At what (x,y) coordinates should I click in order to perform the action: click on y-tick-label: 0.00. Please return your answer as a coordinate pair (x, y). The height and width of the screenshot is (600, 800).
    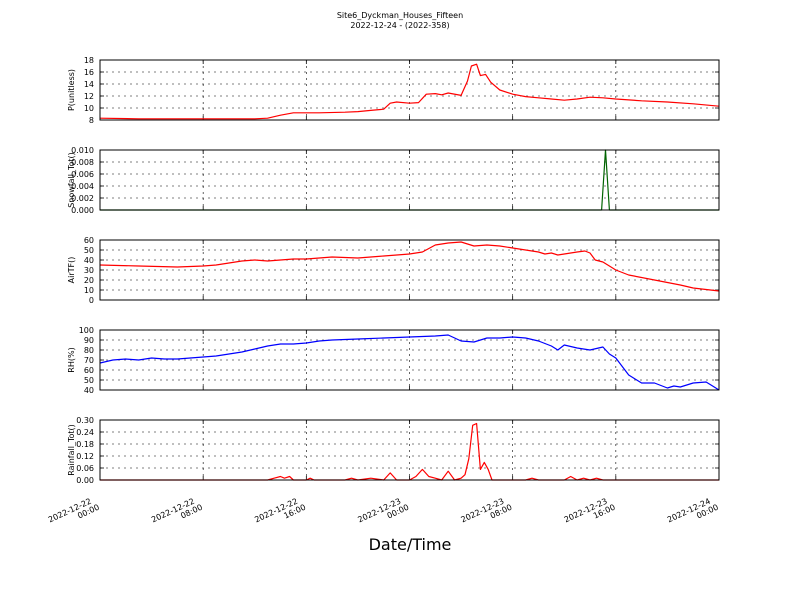
    Looking at the image, I should click on (85, 480).